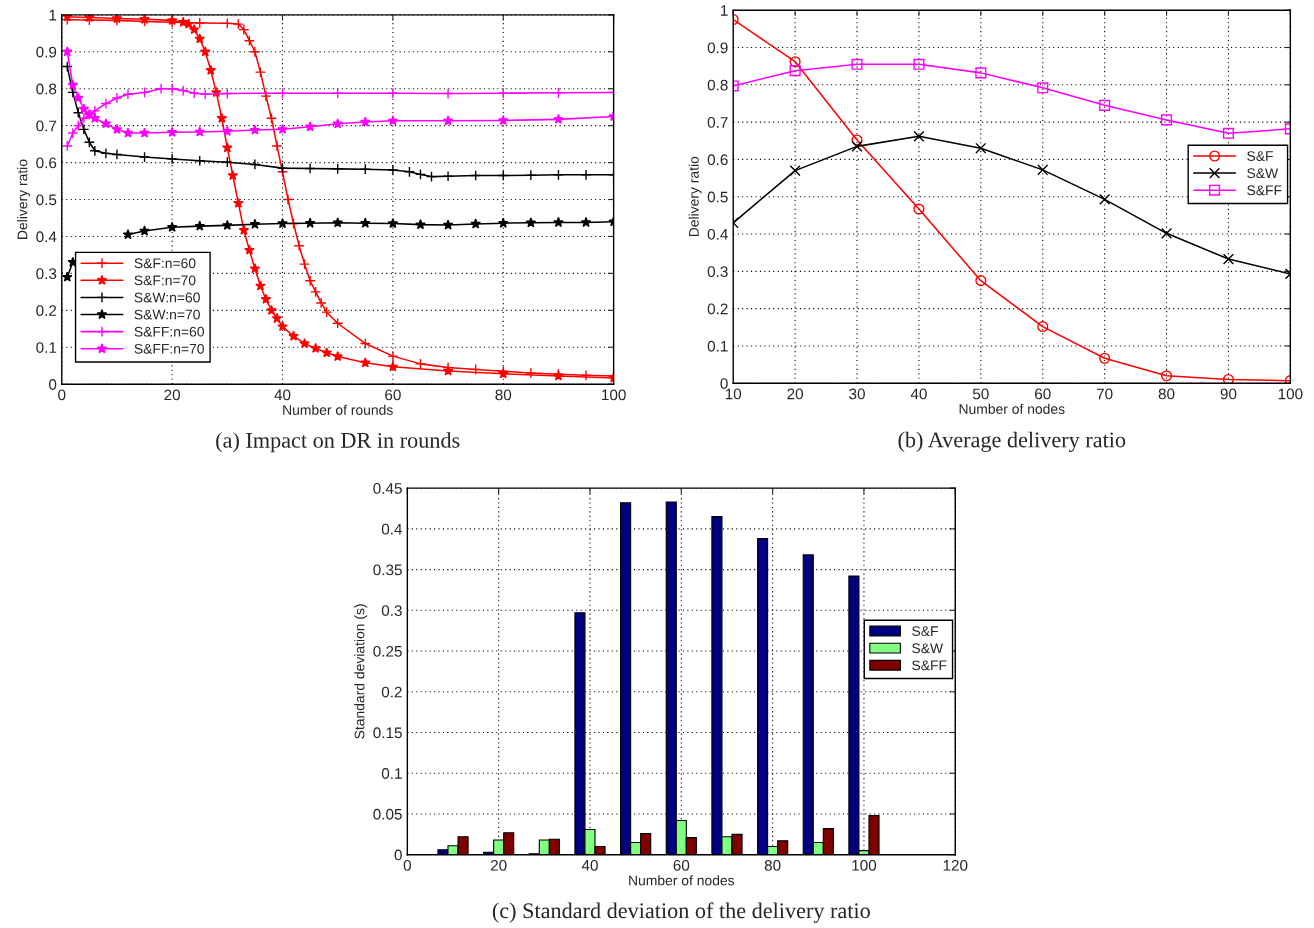 The image size is (1314, 928). Describe the element at coordinates (955, 865) in the screenshot. I see `x-tick-label: 120` at that location.